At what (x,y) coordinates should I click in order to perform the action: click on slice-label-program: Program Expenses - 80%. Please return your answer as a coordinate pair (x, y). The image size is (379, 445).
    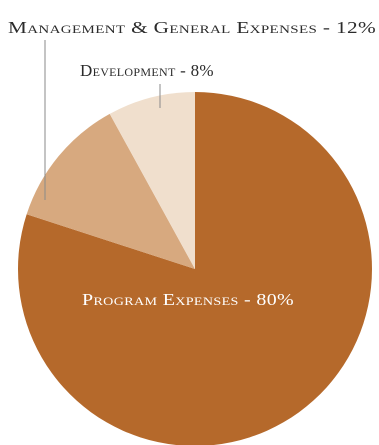
    Looking at the image, I should click on (188, 299).